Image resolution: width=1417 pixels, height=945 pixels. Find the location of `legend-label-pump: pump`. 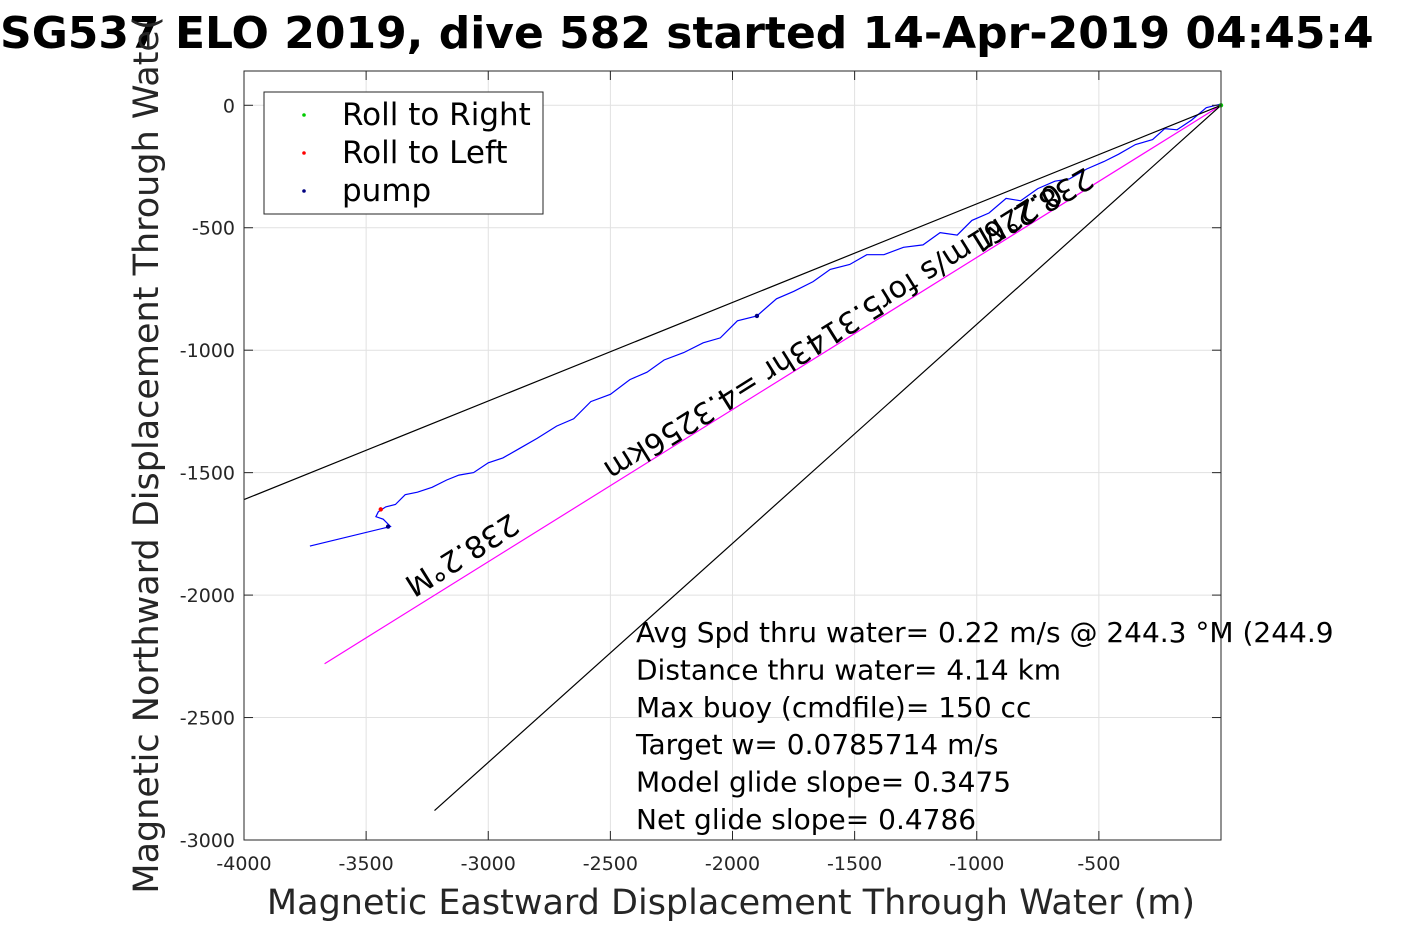

legend-label-pump: pump is located at coordinates (386, 191).